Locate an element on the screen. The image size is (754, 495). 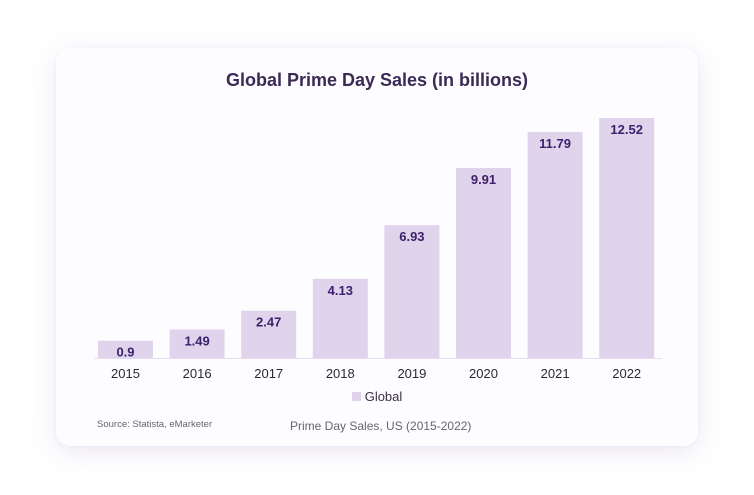
bar-value-label-2022: 12.52 is located at coordinates (626, 129).